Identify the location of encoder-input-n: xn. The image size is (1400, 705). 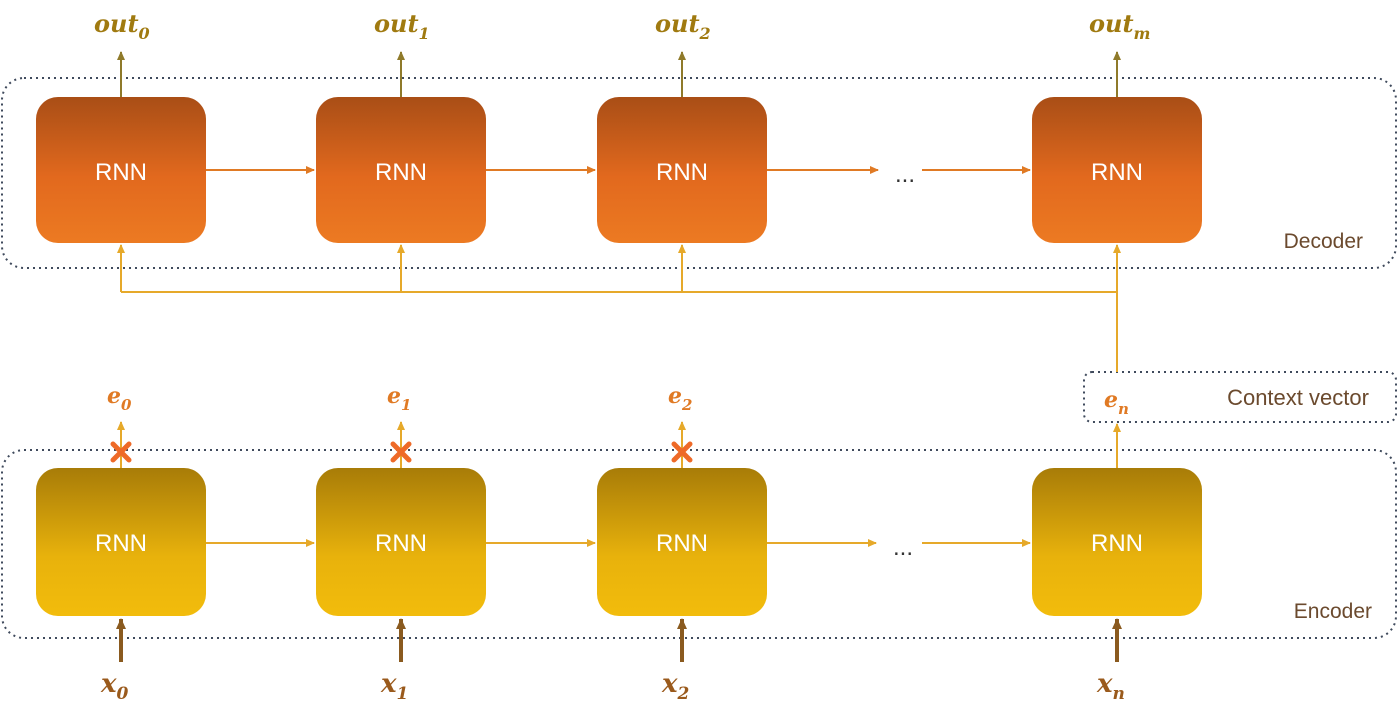
(1110, 686).